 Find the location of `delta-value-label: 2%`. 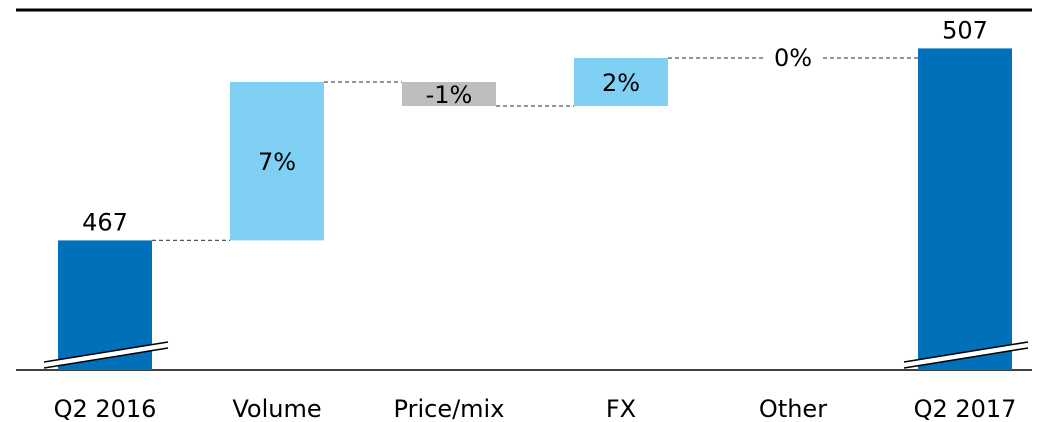

delta-value-label: 2% is located at coordinates (621, 83).